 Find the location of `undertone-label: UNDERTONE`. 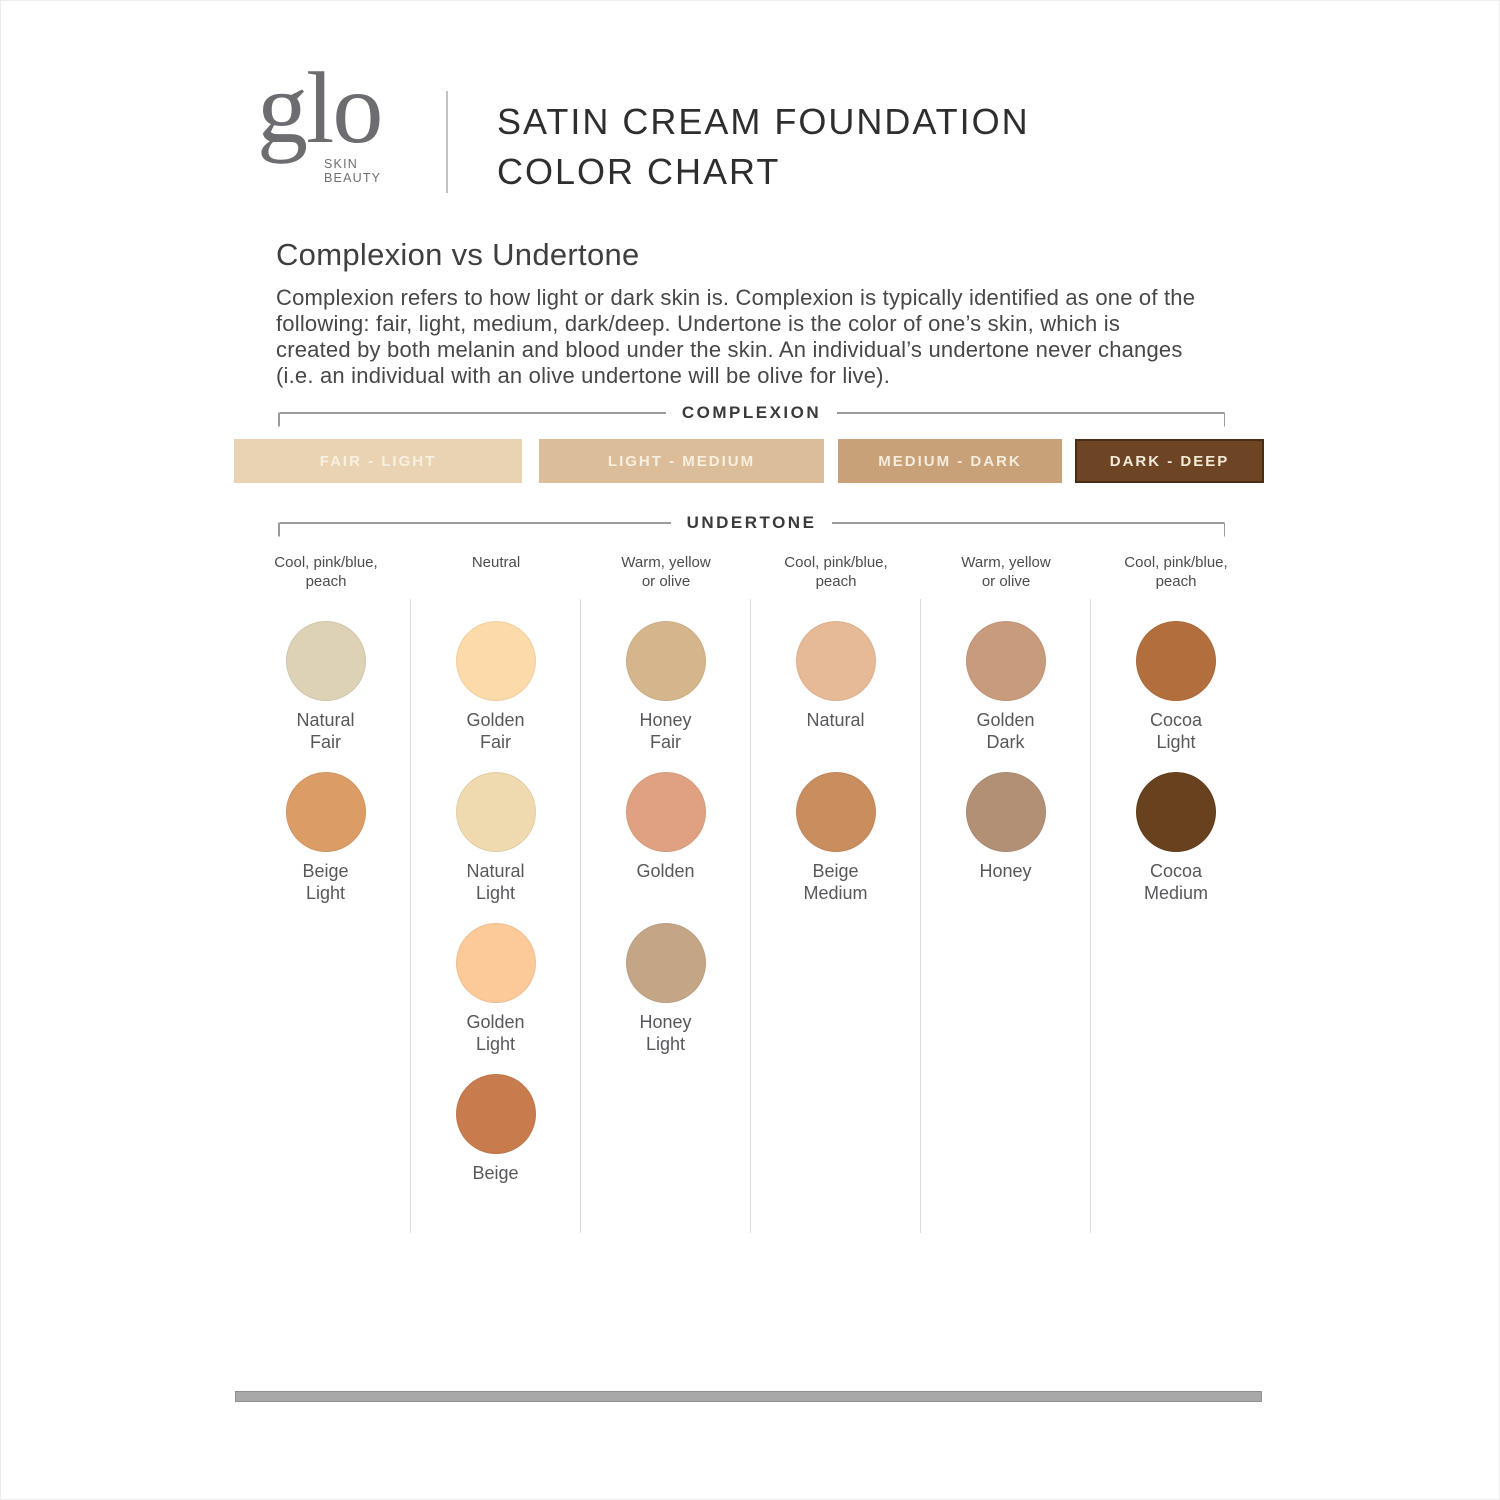

undertone-label: UNDERTONE is located at coordinates (751, 522).